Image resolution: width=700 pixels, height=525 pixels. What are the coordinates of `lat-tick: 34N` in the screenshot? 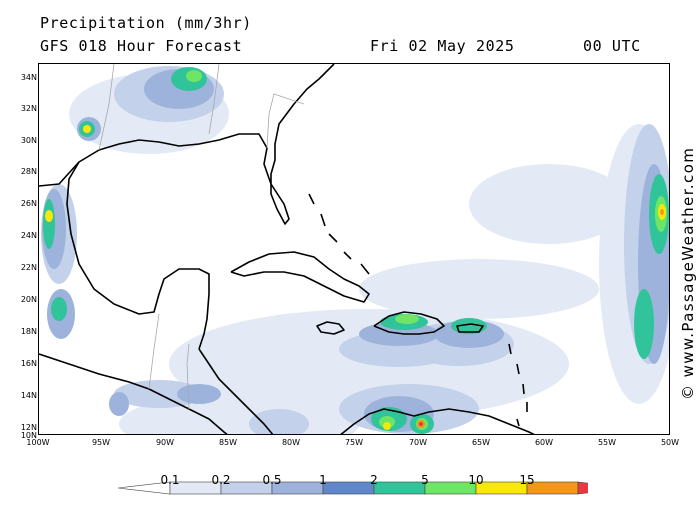 It's located at (28, 77).